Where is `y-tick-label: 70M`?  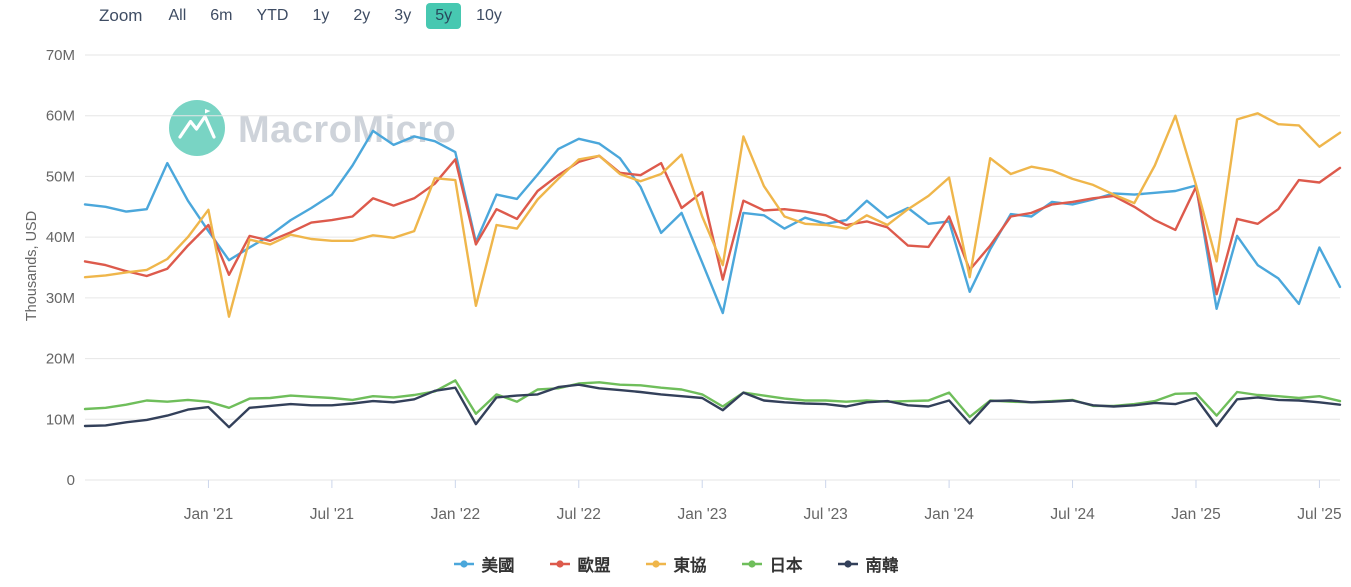
y-tick-label: 70M is located at coordinates (60, 55).